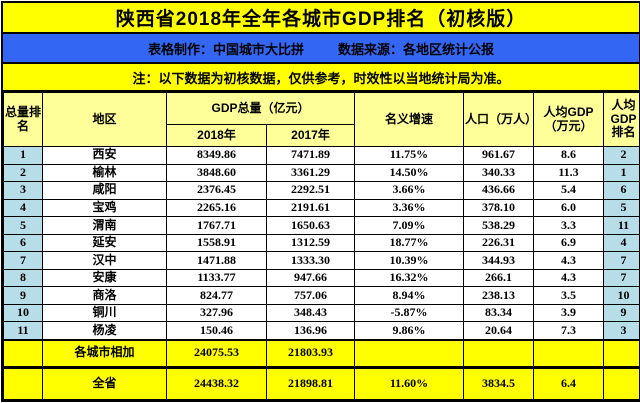  What do you see at coordinates (499, 208) in the screenshot?
I see `population-cell: 378.10` at bounding box center [499, 208].